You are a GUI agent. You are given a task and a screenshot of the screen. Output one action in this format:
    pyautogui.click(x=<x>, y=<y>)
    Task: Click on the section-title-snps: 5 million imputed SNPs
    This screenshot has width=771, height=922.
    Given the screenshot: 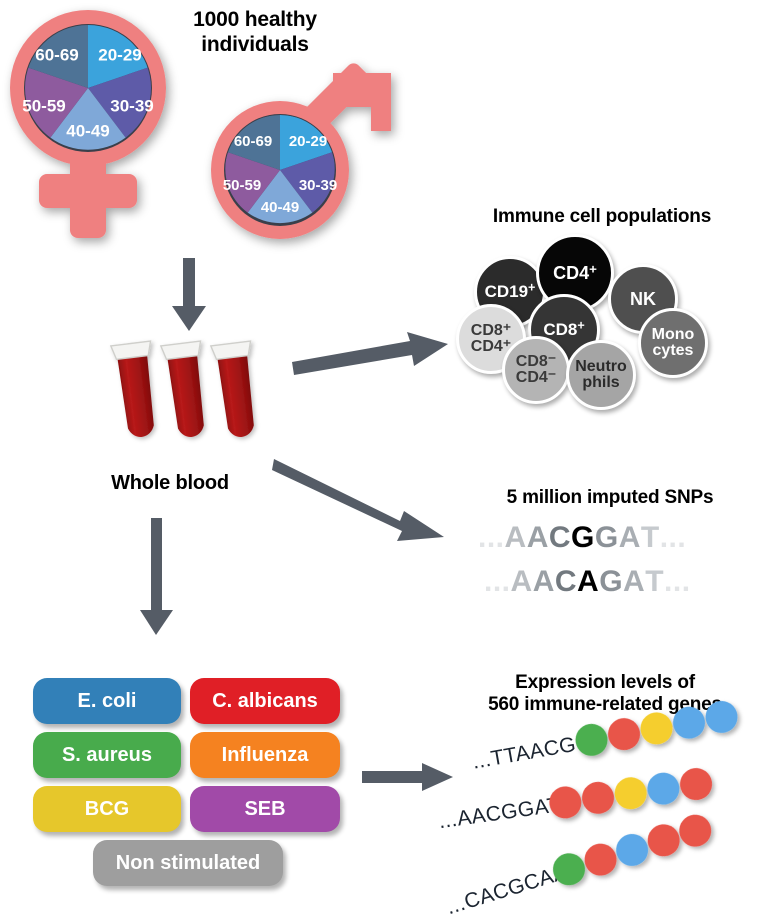 What is the action you would take?
    pyautogui.click(x=610, y=497)
    